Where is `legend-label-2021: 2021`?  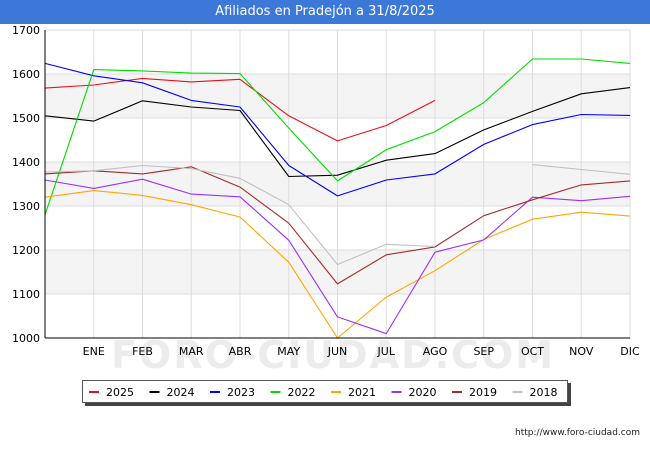
legend-label-2021: 2021 is located at coordinates (362, 392).